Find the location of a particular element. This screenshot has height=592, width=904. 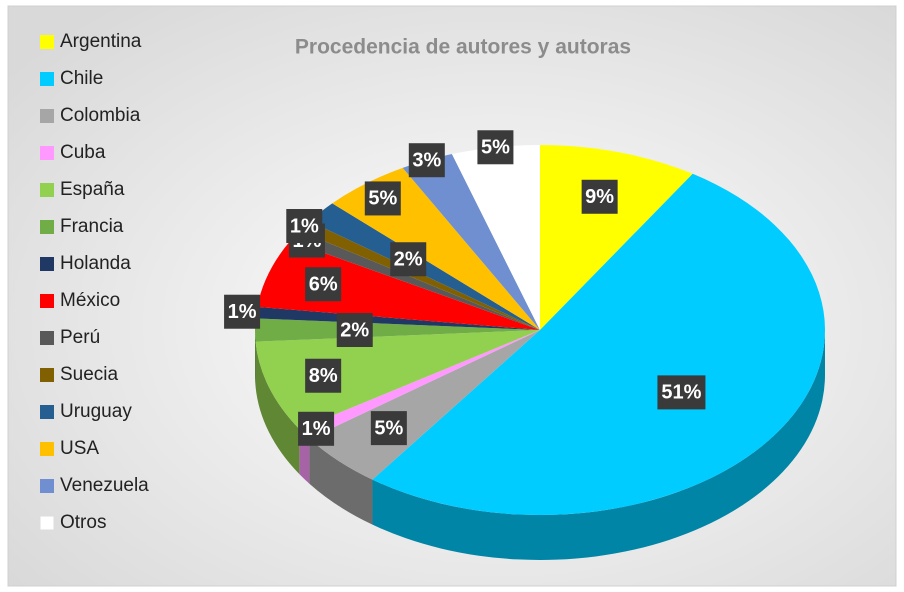

legend-label: Cuba is located at coordinates (83, 152).